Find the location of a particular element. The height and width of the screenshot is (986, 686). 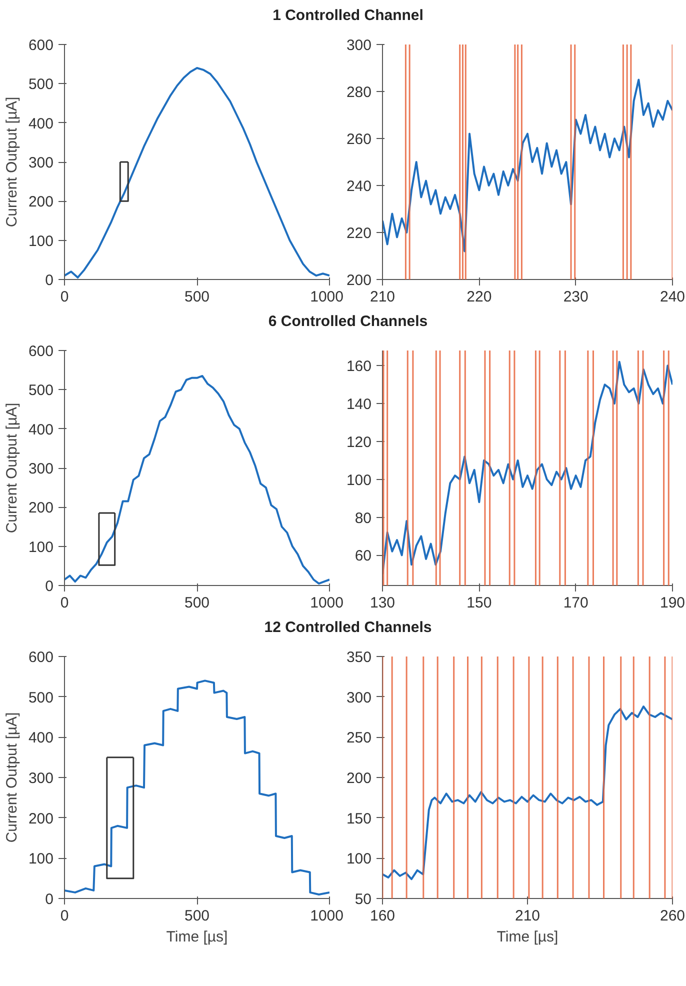

x-tick-label: 240 is located at coordinates (673, 297).